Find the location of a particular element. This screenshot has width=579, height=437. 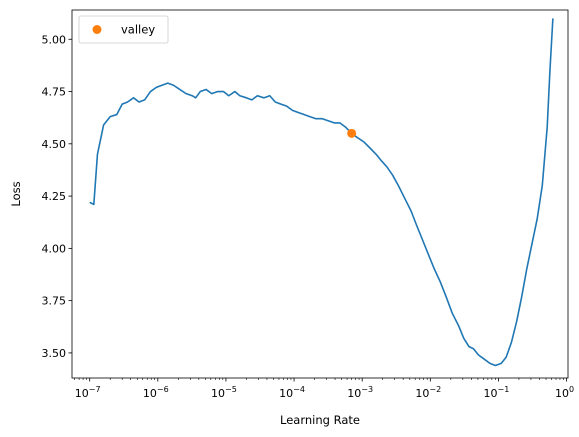

x-tick-label: 10⁻⁷ is located at coordinates (88, 392).